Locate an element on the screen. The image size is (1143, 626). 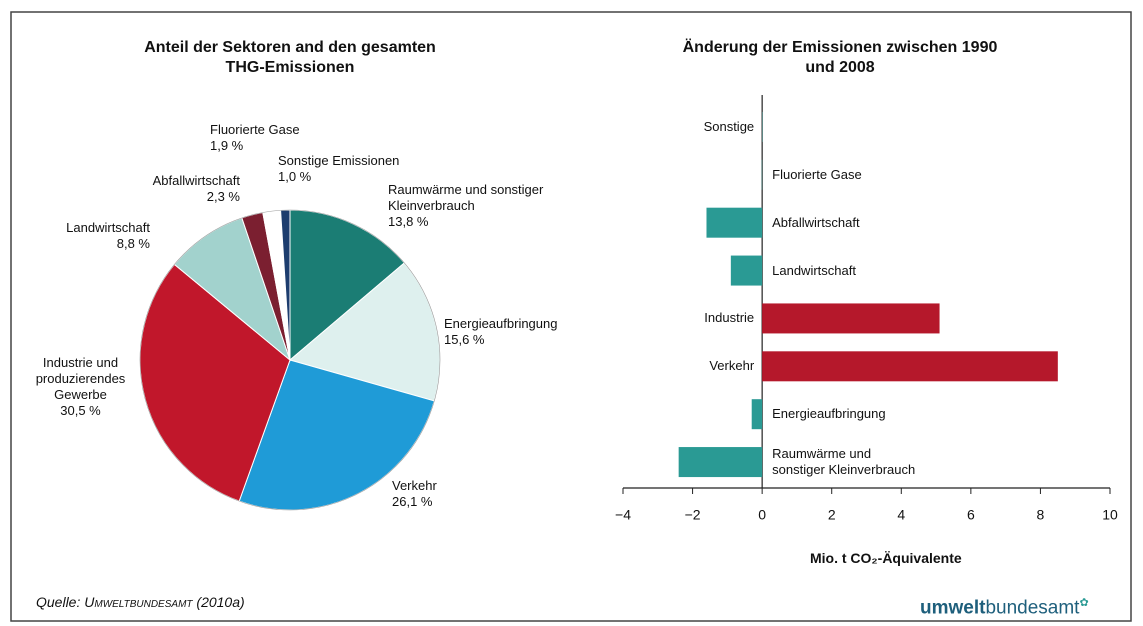
slice-value-label: 30,5 % is located at coordinates (80, 410).